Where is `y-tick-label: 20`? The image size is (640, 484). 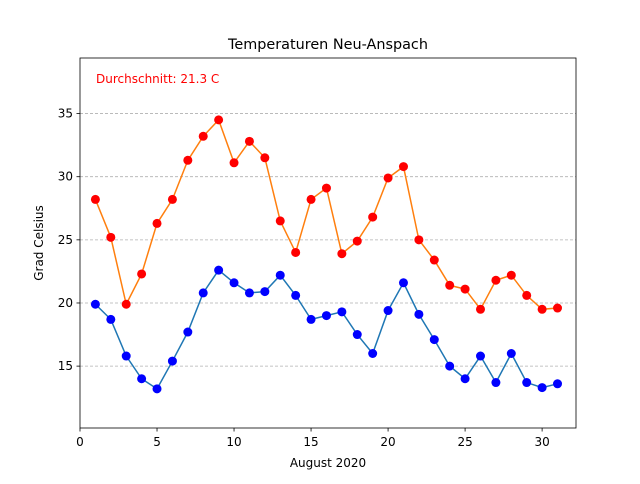 y-tick-label: 20 is located at coordinates (65, 303).